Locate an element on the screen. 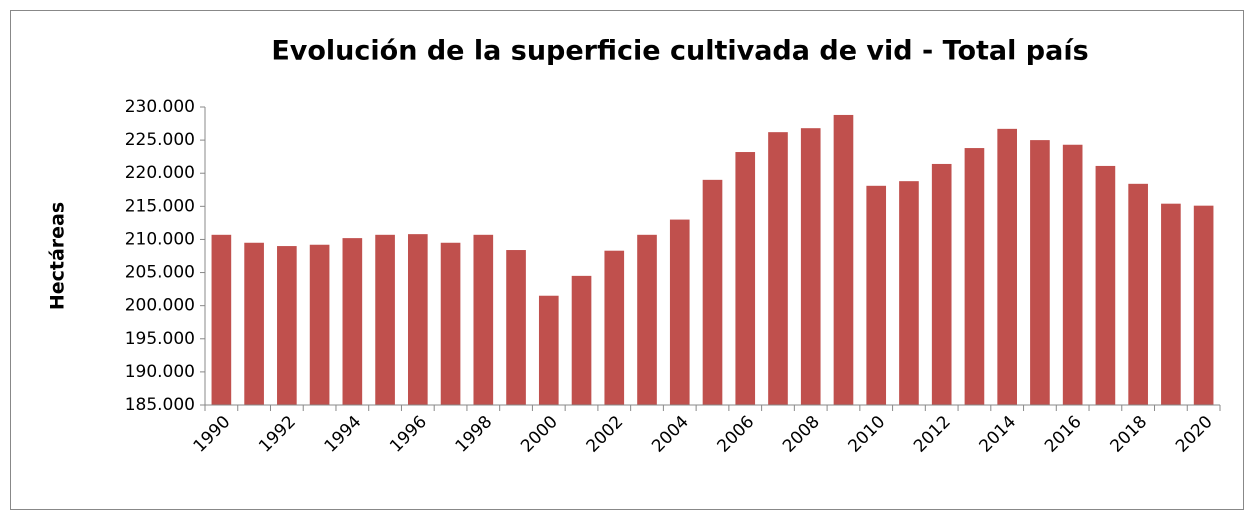  y-tick-label: 200.000 is located at coordinates (160, 306).